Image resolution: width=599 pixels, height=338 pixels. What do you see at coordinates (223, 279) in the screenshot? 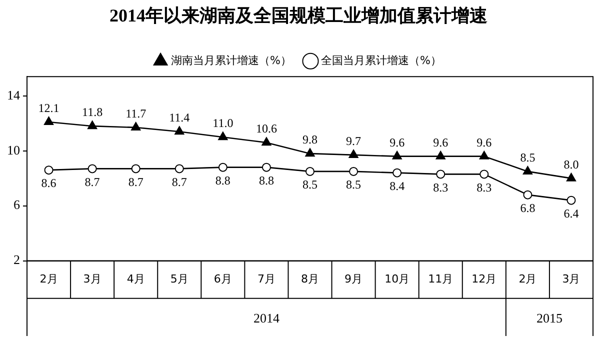
I see `x-tick-label: 6月` at bounding box center [223, 279].